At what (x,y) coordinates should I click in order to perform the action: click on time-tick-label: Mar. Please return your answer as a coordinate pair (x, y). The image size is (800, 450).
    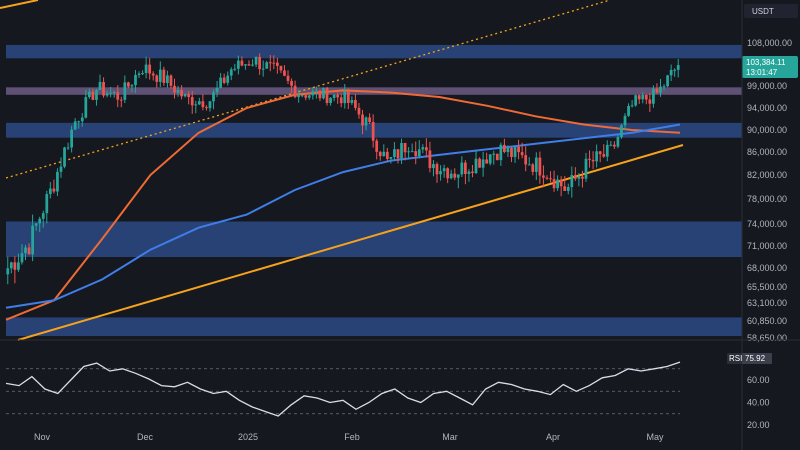
    Looking at the image, I should click on (450, 437).